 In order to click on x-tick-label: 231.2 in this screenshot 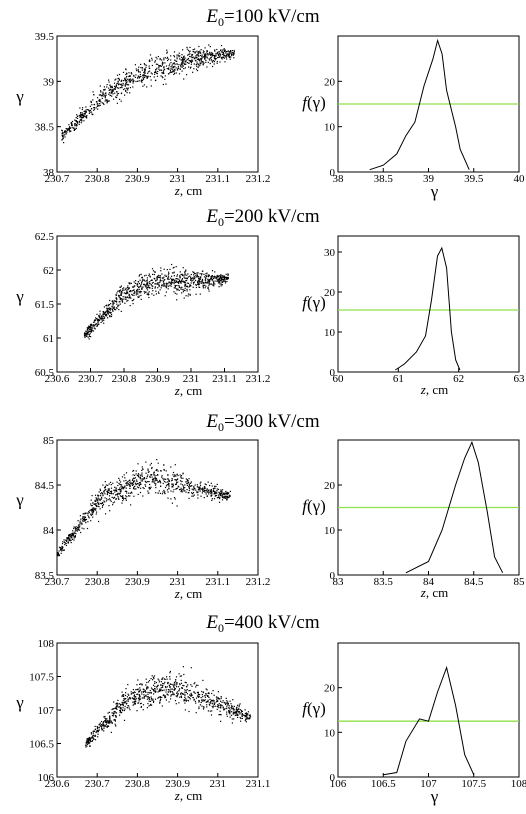, I will do `click(258, 582)`.